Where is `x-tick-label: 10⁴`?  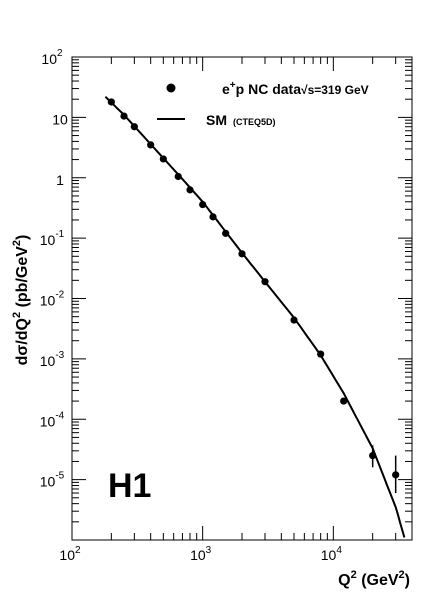
x-tick-label: 10⁴ is located at coordinates (332, 554).